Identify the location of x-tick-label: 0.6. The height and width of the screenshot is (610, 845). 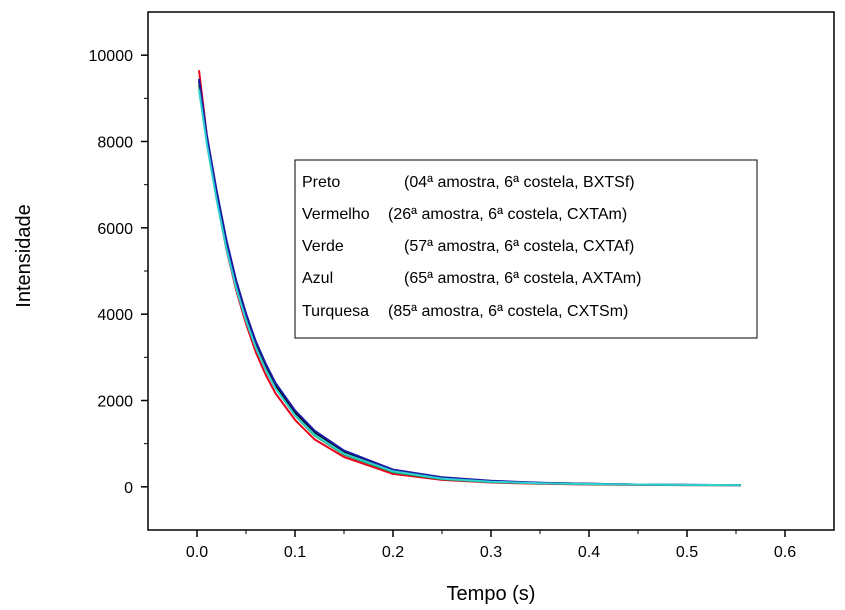
(785, 552).